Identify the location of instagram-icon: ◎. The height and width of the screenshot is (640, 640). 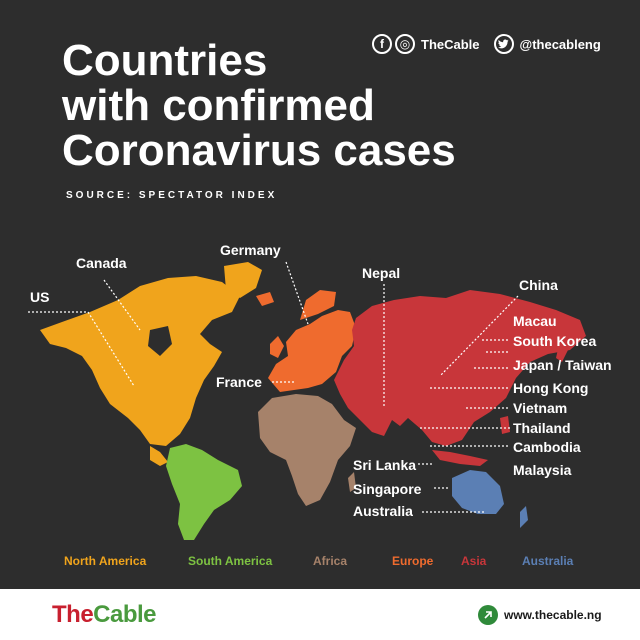
(405, 44).